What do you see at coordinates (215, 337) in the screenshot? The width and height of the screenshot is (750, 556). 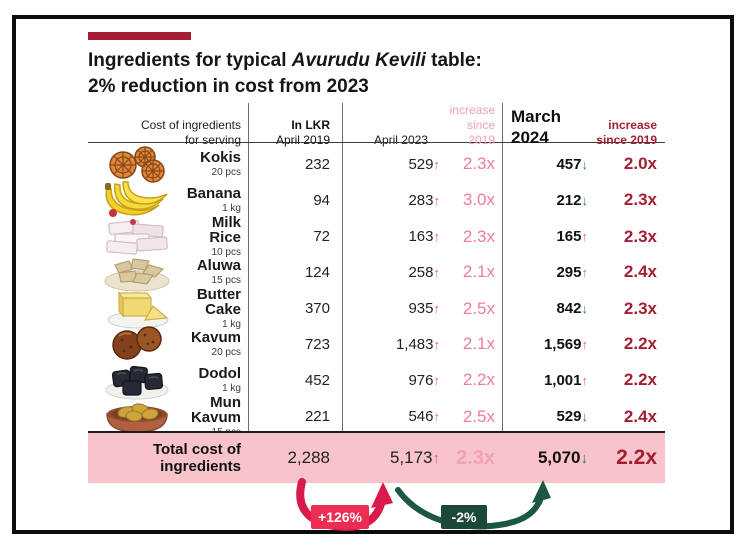 I see `ingredient-name: Kavum` at bounding box center [215, 337].